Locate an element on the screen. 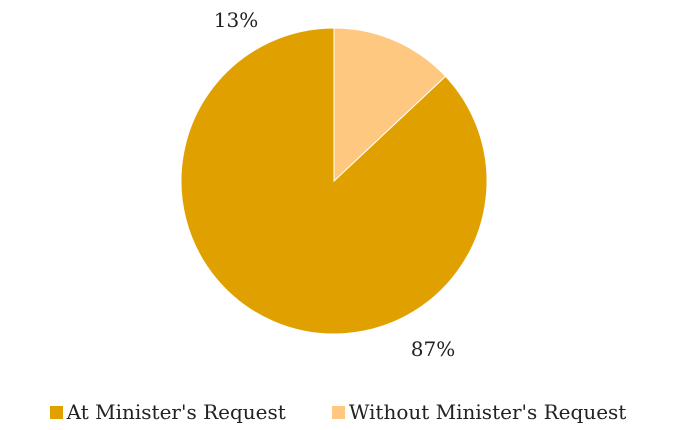 The height and width of the screenshot is (430, 676). data-label-without-ministers-request: 13% is located at coordinates (236, 20).